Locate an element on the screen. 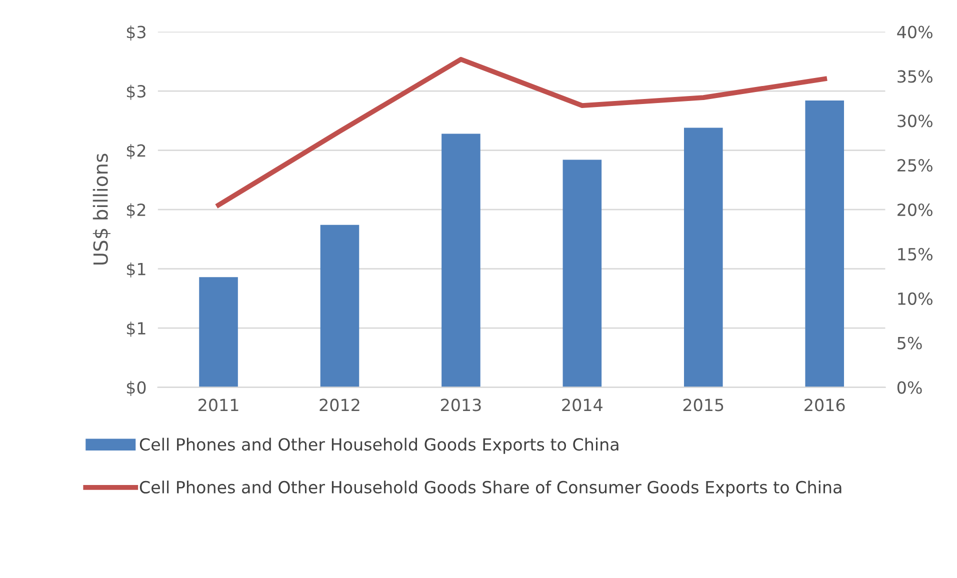 The width and height of the screenshot is (957, 578). y-axis-title: US$ billions is located at coordinates (101, 209).